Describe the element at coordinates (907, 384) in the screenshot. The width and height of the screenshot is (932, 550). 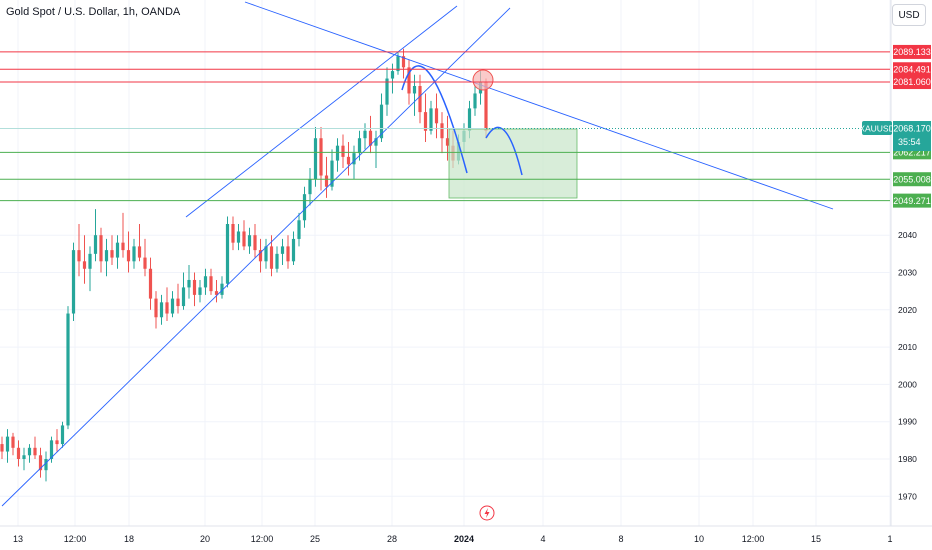
I see `y-tick-label: 2000` at that location.